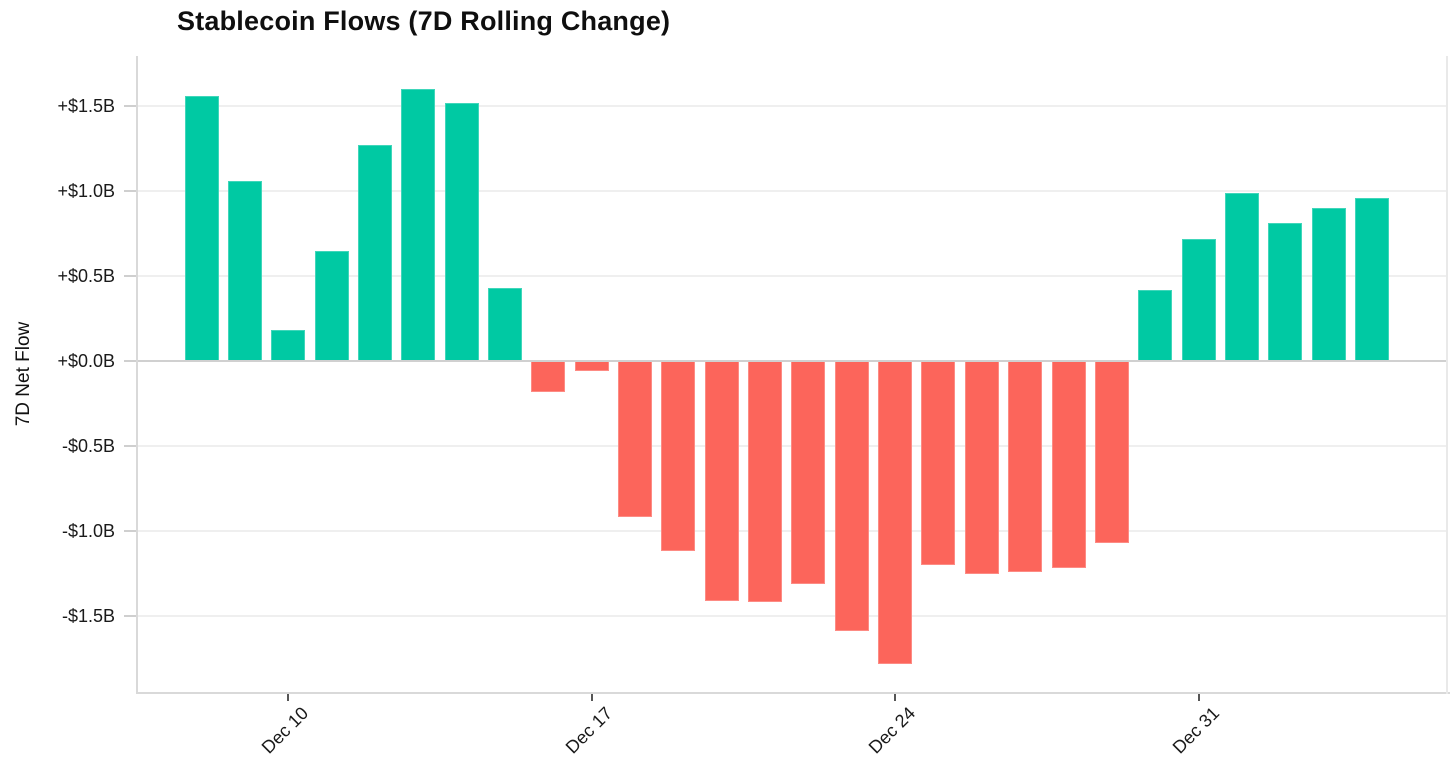 This screenshot has width=1456, height=774. What do you see at coordinates (1447, 375) in the screenshot?
I see `right-axis-line` at bounding box center [1447, 375].